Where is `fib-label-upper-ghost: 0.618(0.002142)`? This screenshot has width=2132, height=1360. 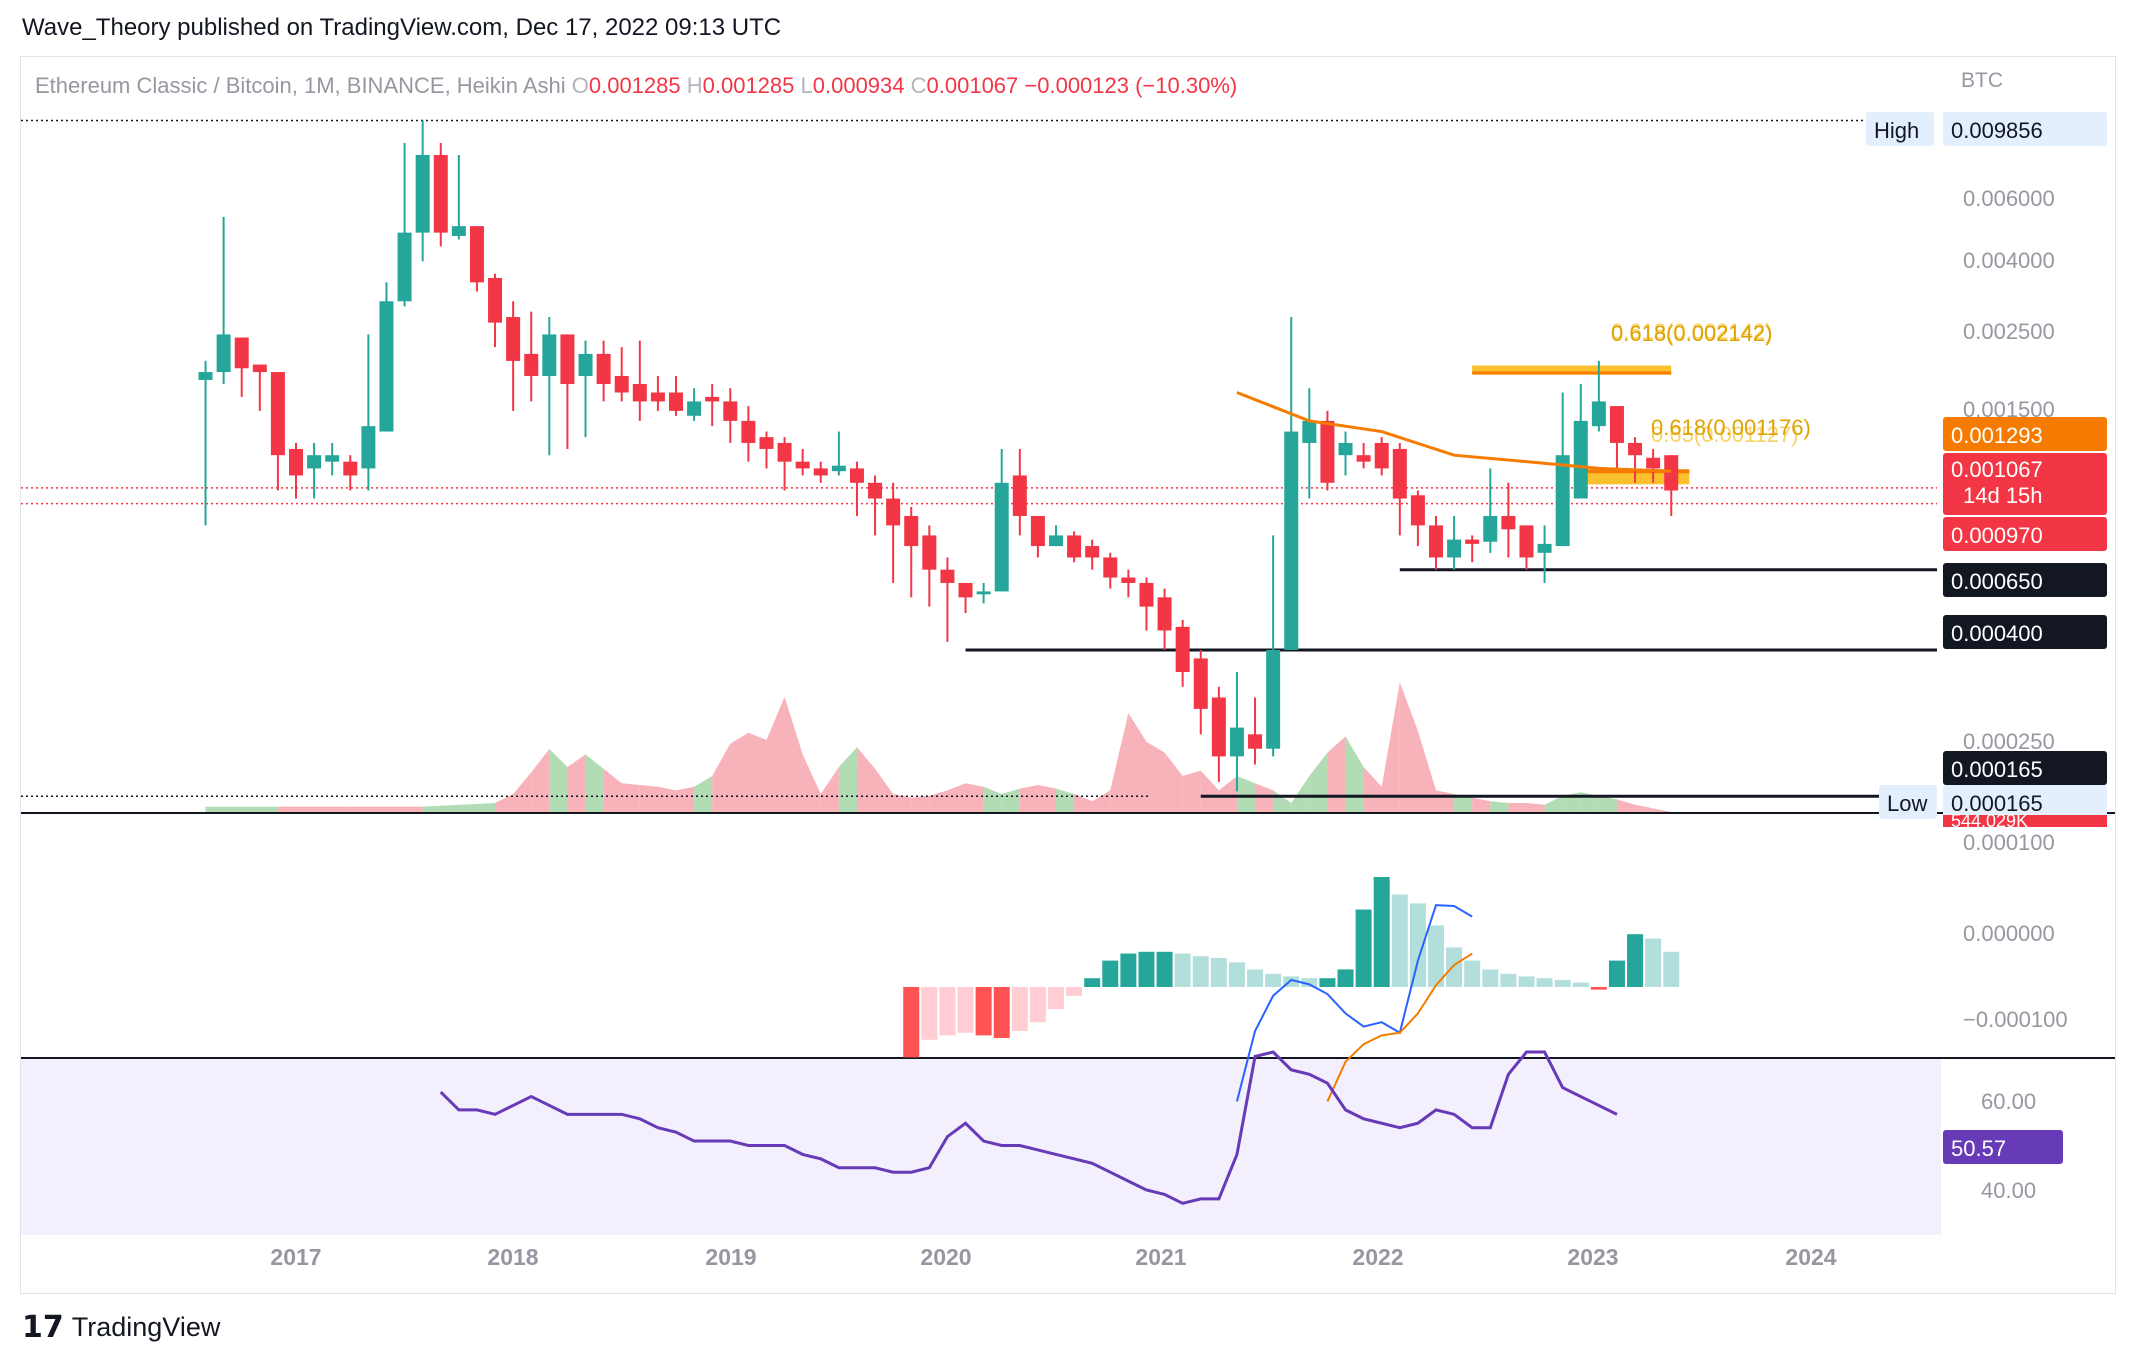 fib-label-upper-ghost: 0.618(0.002142) is located at coordinates (1691, 331).